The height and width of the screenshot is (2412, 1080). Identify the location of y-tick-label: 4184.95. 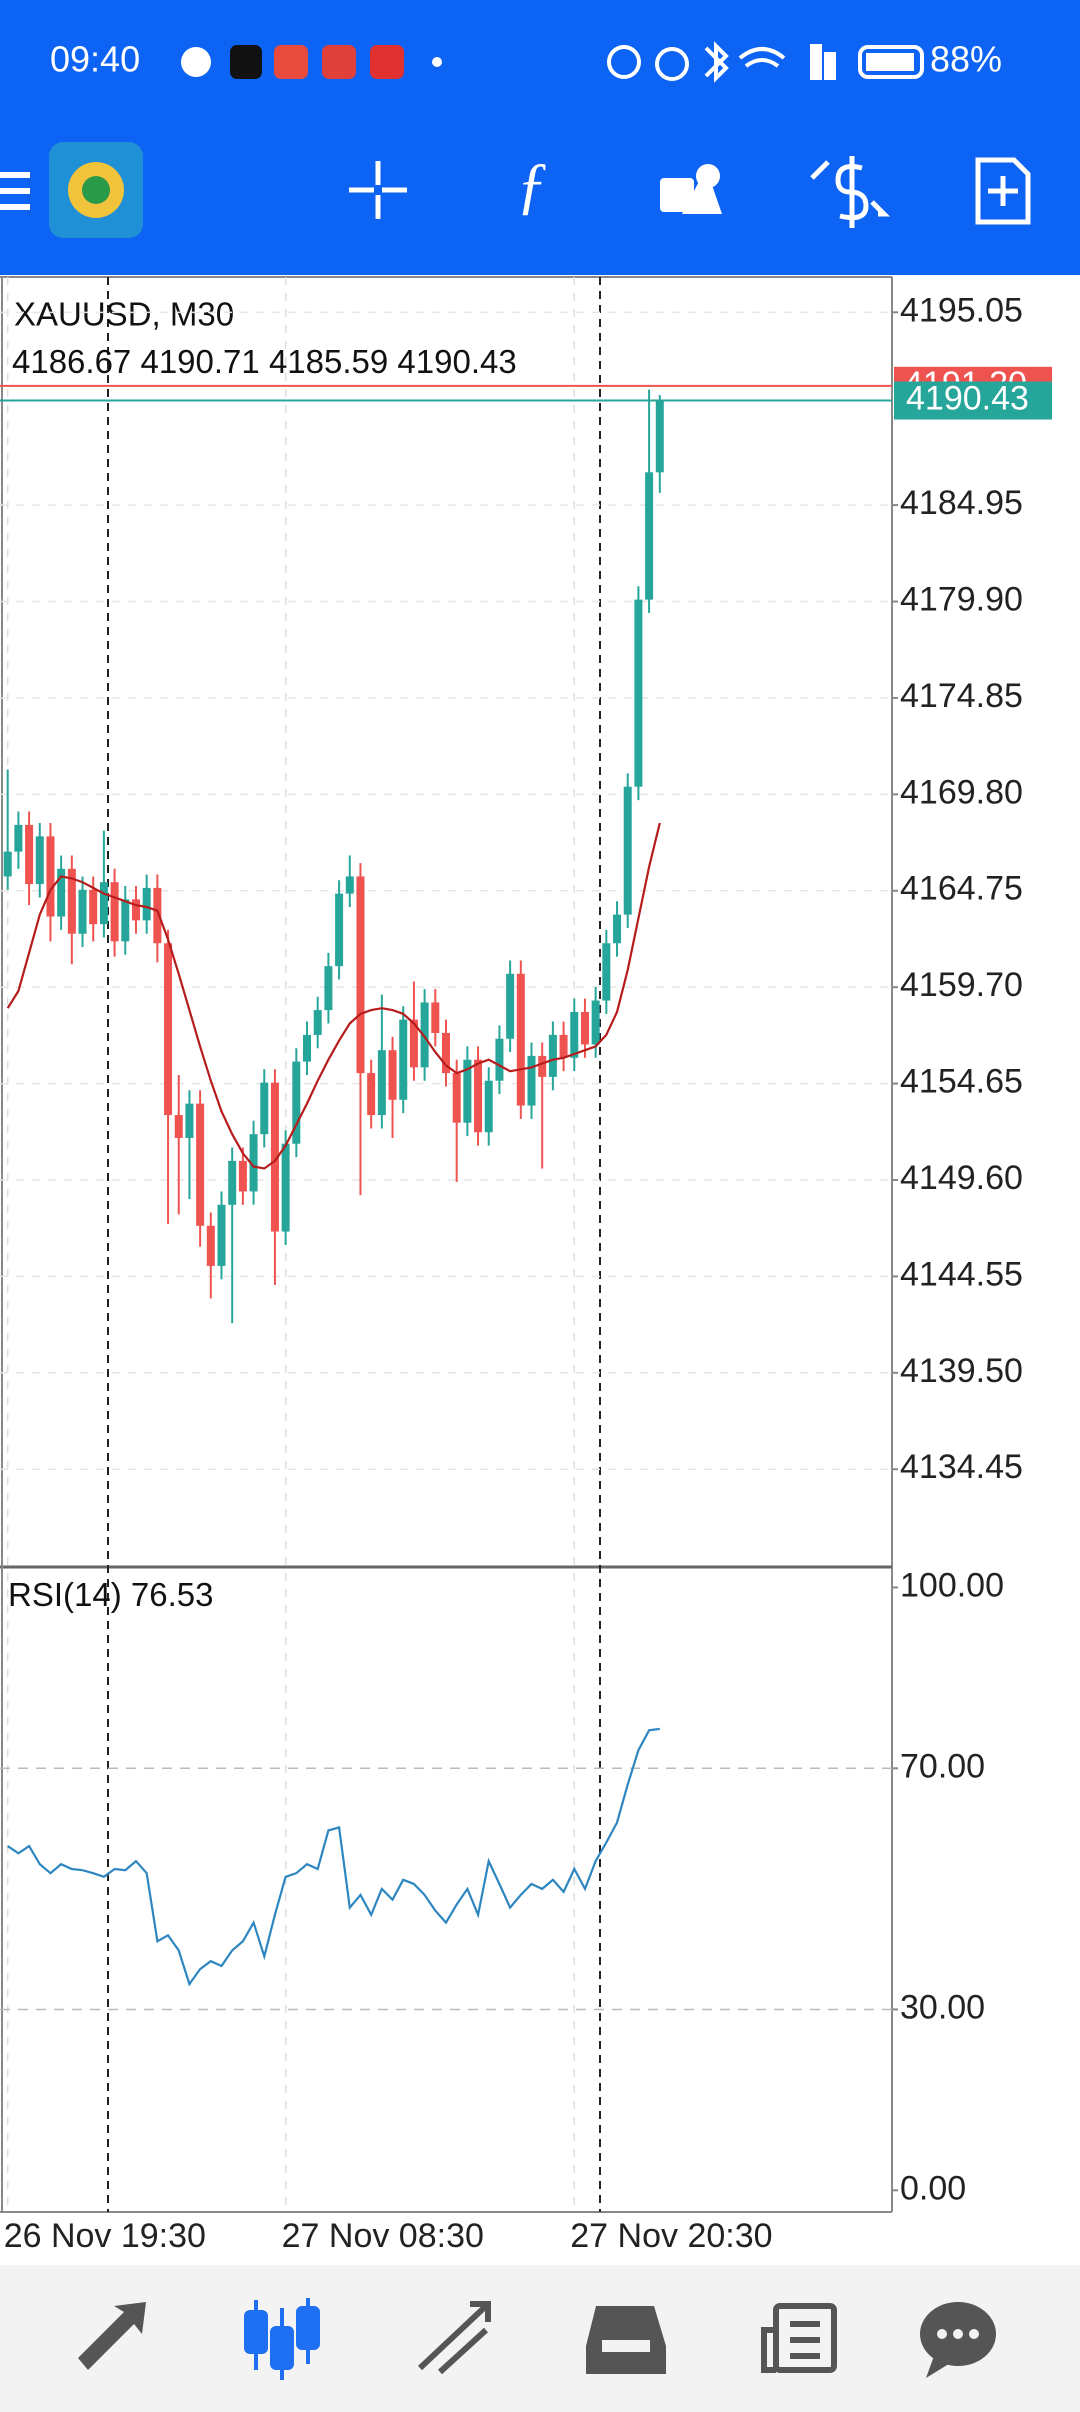
(961, 503).